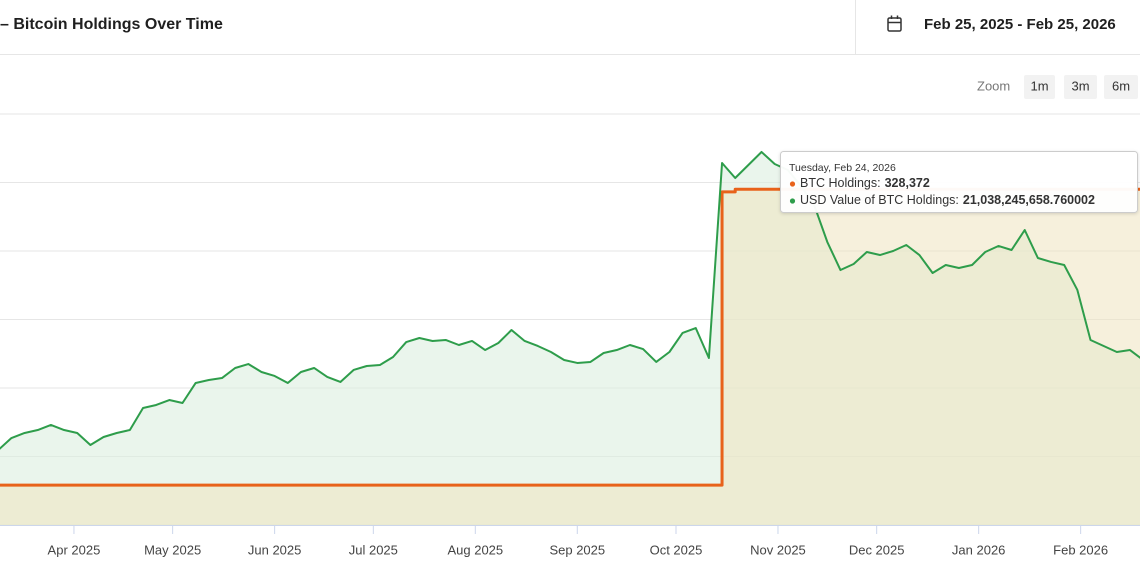  I want to click on date-range-picker: Feb 25, 2025 - Feb 25, 2026, so click(1001, 24).